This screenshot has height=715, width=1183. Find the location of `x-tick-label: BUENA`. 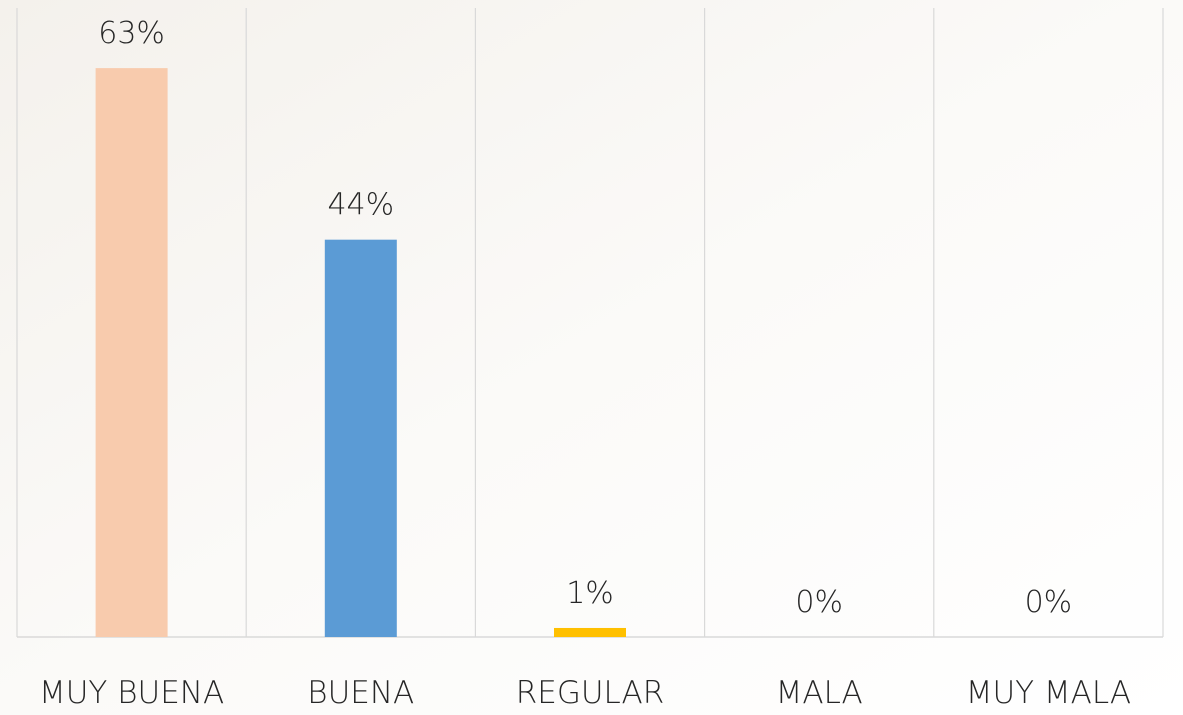

x-tick-label: BUENA is located at coordinates (360, 693).